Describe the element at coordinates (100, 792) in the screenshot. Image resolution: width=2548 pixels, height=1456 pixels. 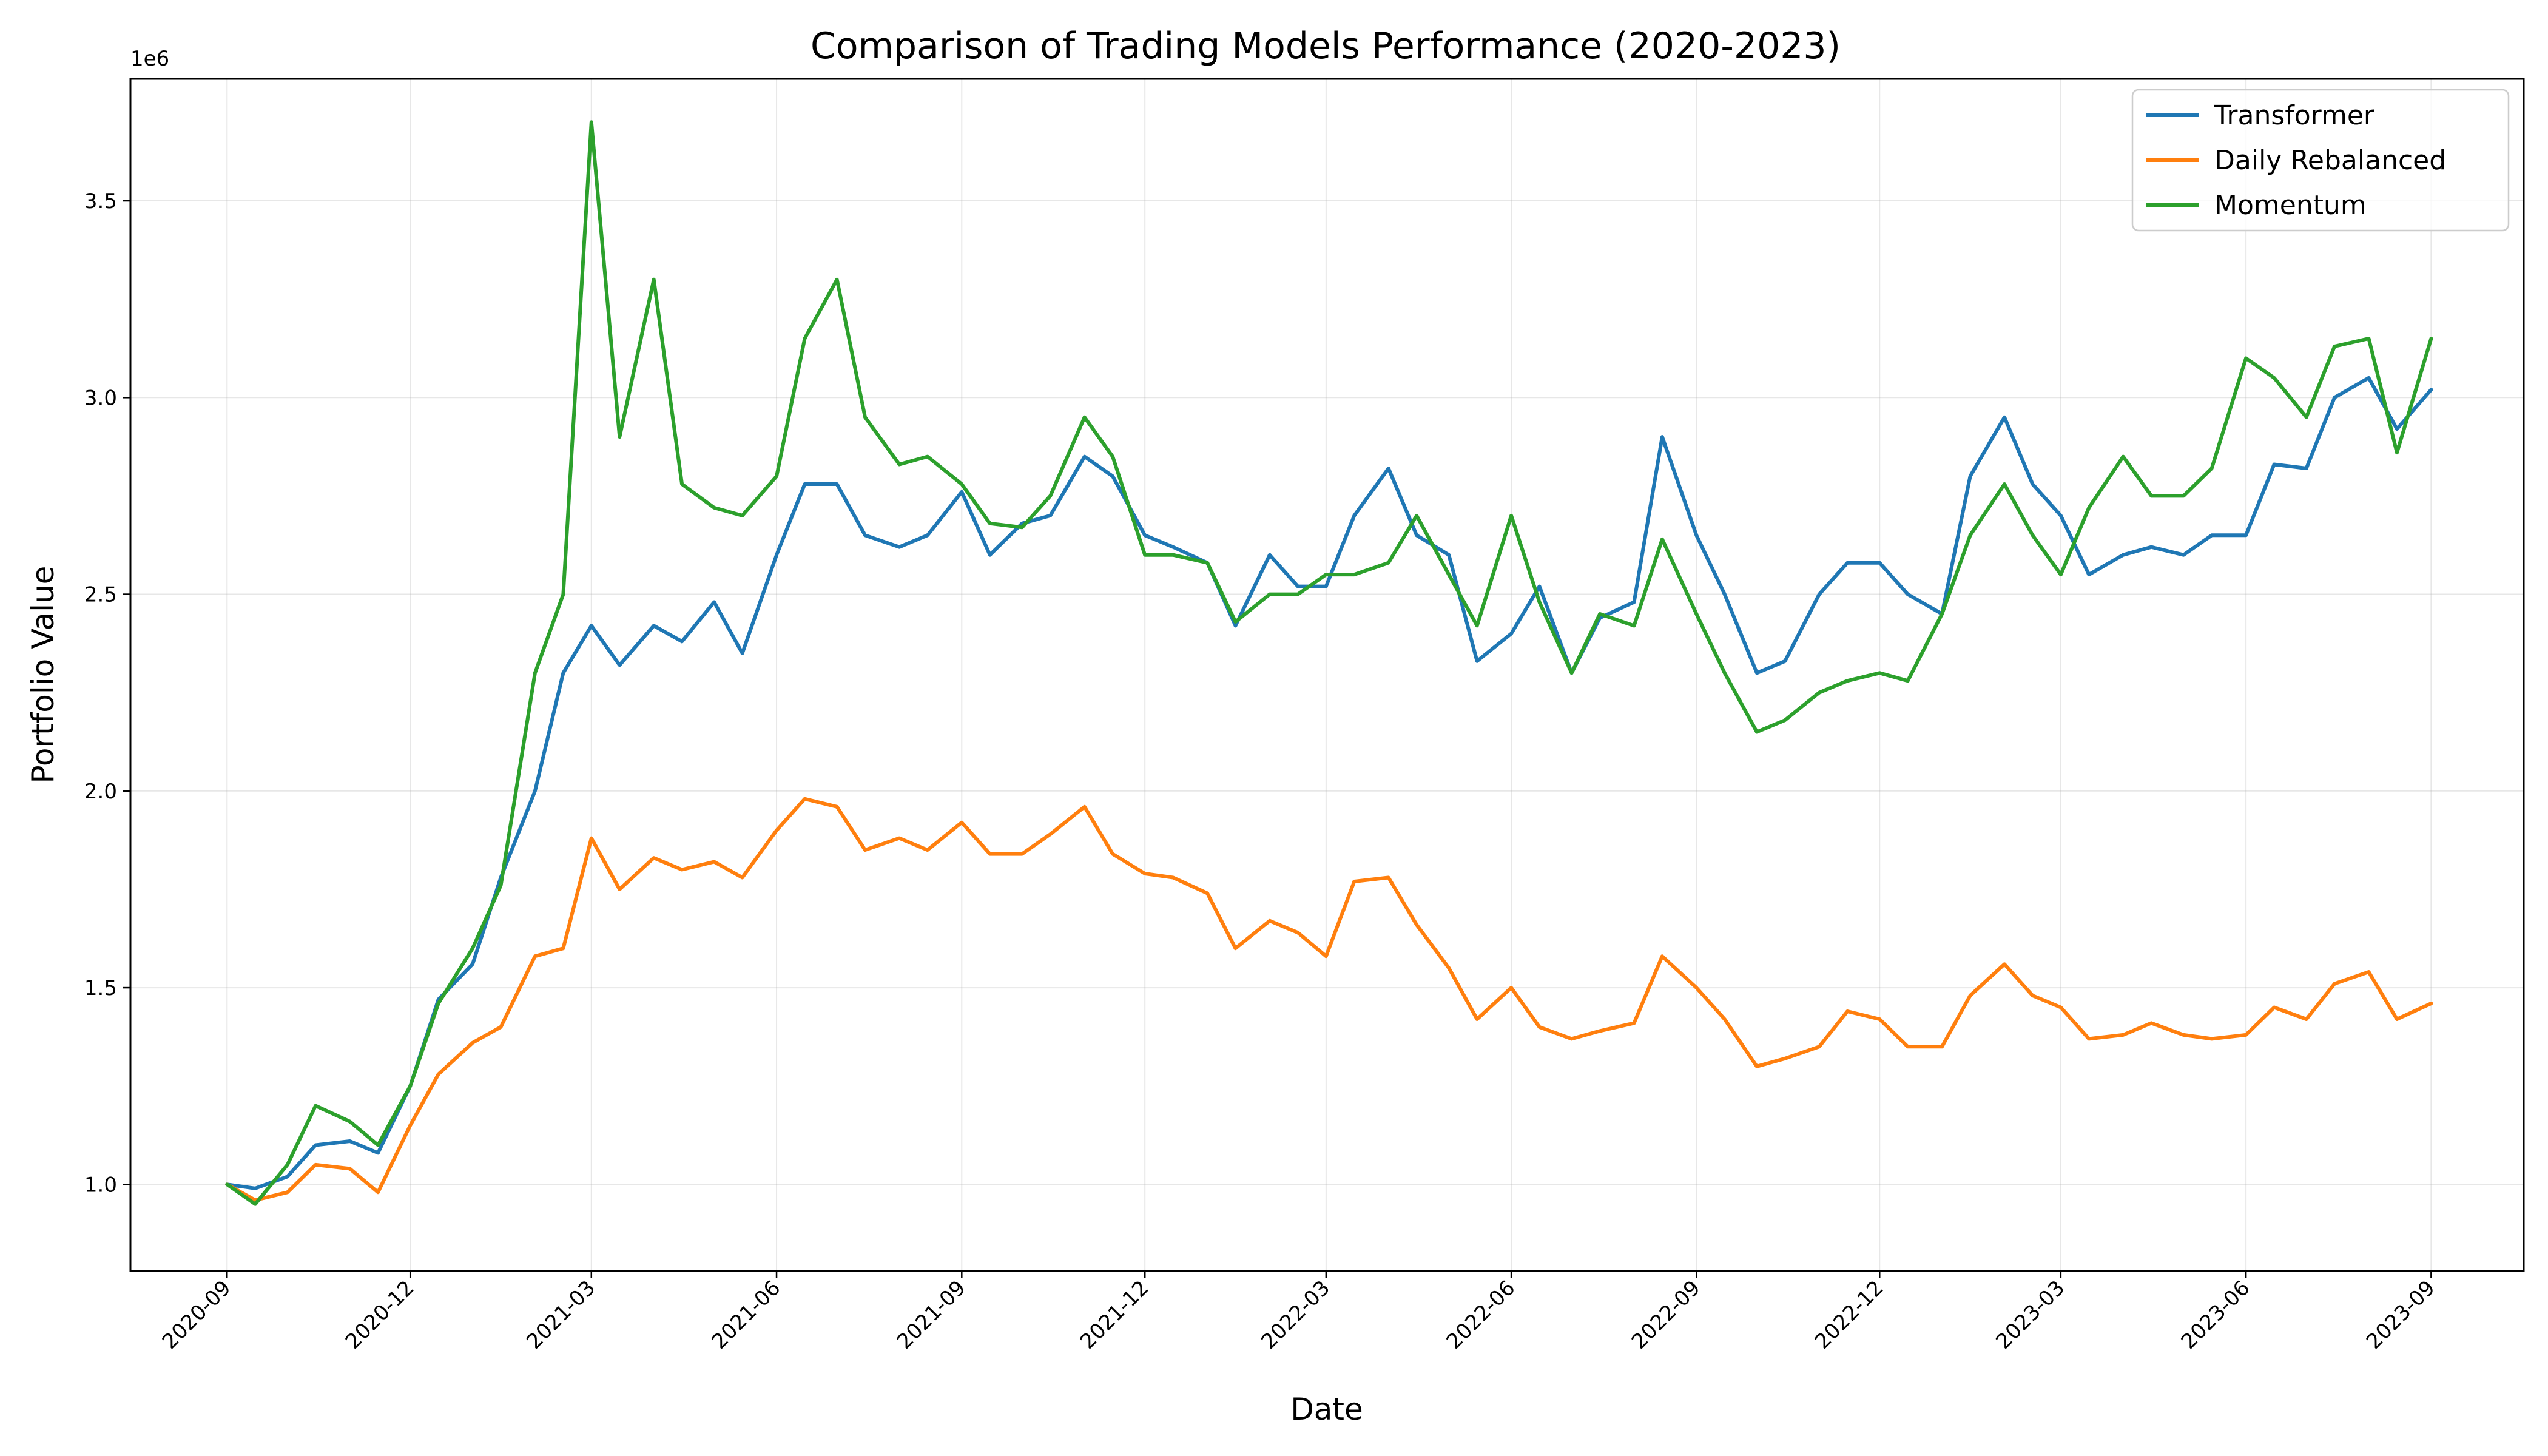
I see `y-tick-label: 2.0` at that location.